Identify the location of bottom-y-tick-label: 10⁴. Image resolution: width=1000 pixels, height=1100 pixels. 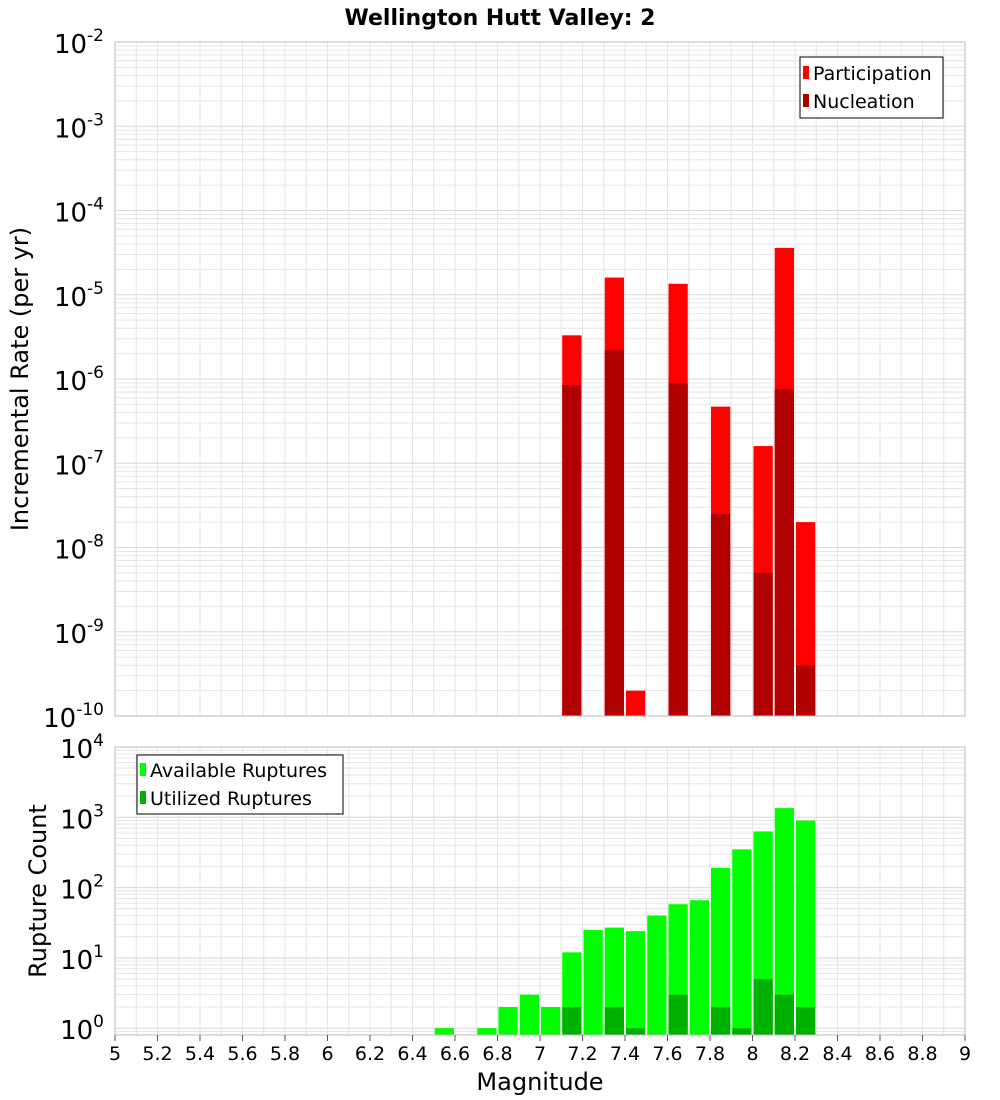
(82, 748).